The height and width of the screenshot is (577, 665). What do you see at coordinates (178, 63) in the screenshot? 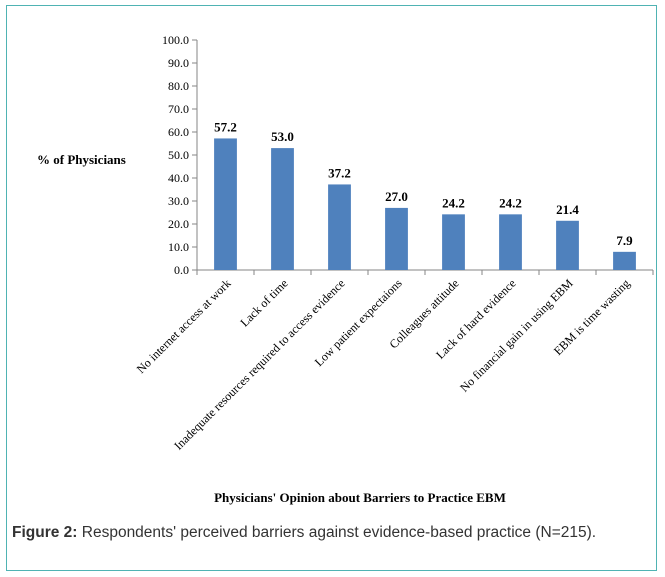
I see `y-tick-label: 90.0` at bounding box center [178, 63].